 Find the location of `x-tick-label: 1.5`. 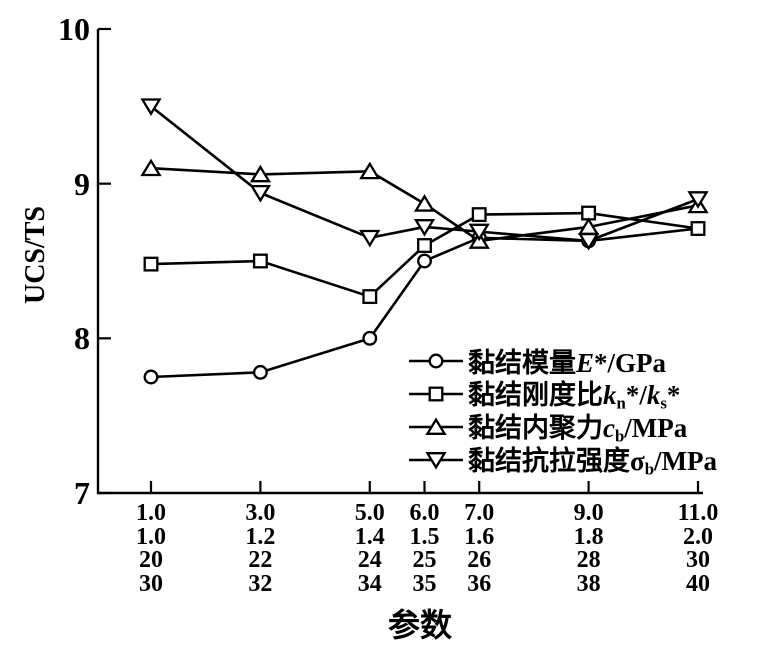

x-tick-label: 1.5 is located at coordinates (424, 536).